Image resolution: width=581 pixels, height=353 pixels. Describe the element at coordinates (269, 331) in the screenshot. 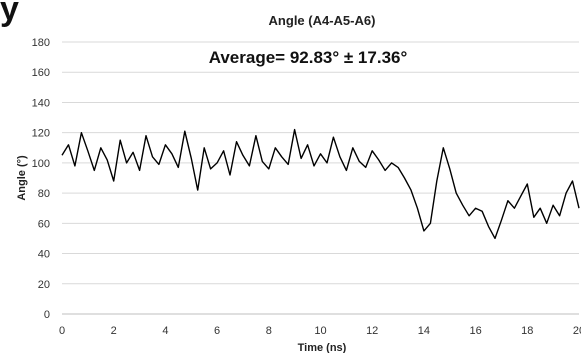

I see `x-tick-label-8: 8` at that location.